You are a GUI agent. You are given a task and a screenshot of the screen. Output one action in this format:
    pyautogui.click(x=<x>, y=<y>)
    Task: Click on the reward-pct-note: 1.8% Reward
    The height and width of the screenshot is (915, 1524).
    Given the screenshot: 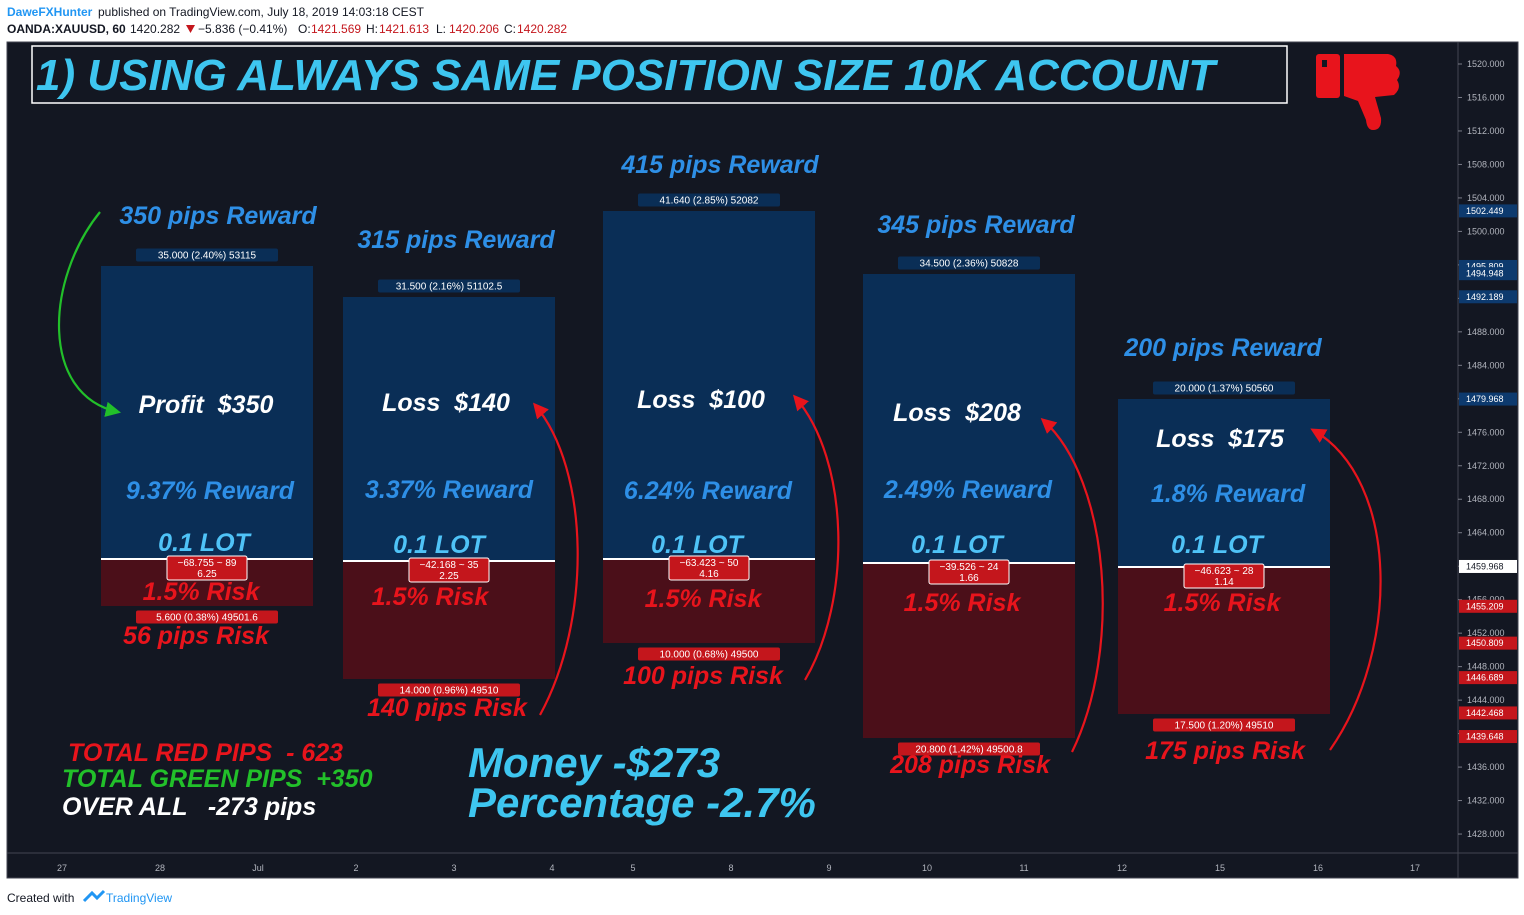 What is the action you would take?
    pyautogui.click(x=1228, y=494)
    